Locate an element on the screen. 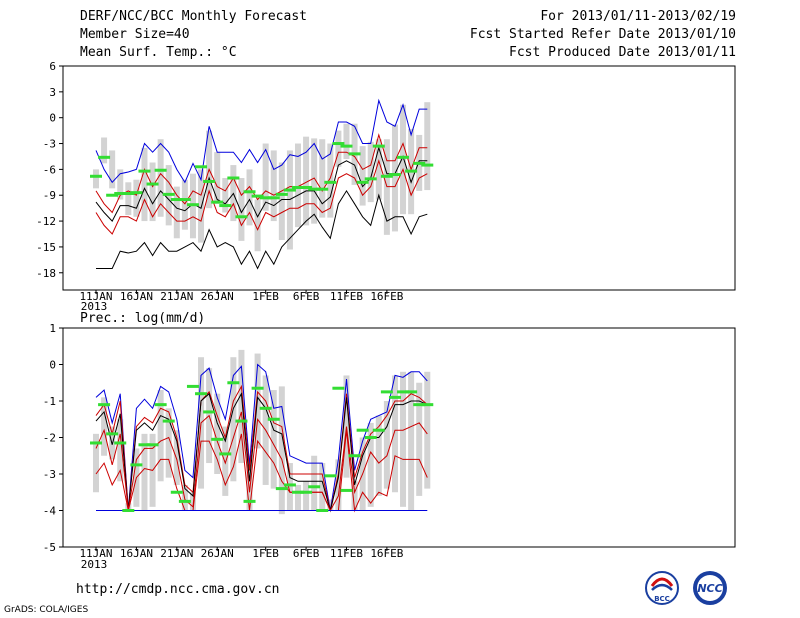 The image size is (800, 618). y-tick-label: 3 is located at coordinates (52, 92).